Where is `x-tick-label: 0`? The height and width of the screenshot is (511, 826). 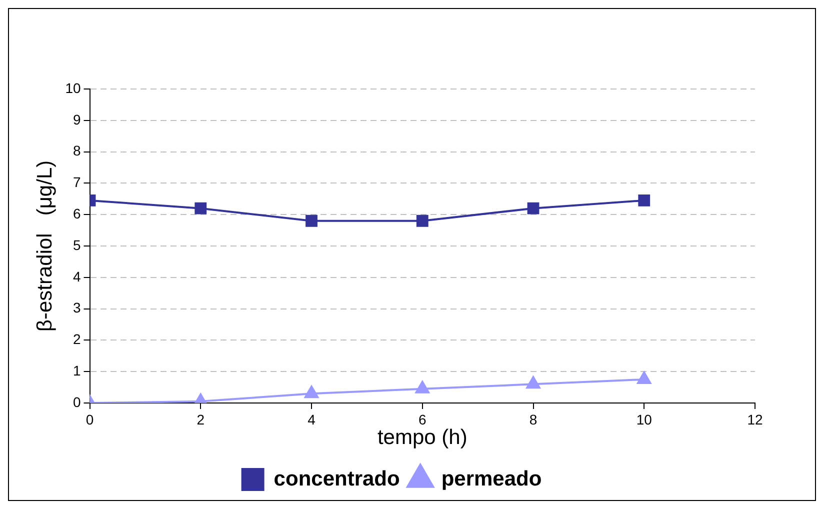 x-tick-label: 0 is located at coordinates (90, 419).